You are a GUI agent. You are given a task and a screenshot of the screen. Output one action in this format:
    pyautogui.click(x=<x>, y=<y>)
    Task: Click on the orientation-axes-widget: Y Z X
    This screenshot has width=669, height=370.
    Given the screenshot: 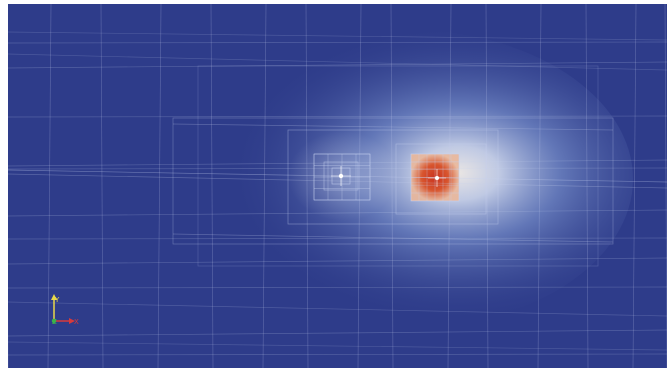 What is the action you would take?
    pyautogui.click(x=65, y=310)
    